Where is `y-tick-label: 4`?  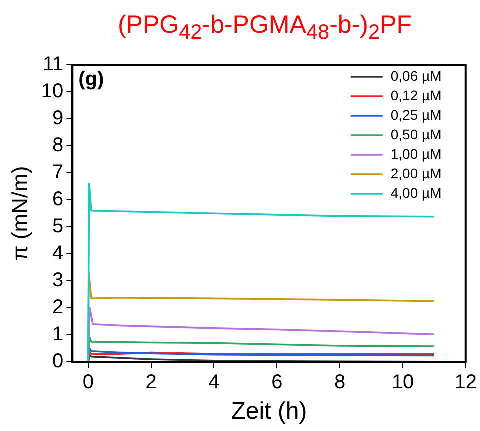 y-tick-label: 4 is located at coordinates (58, 253).